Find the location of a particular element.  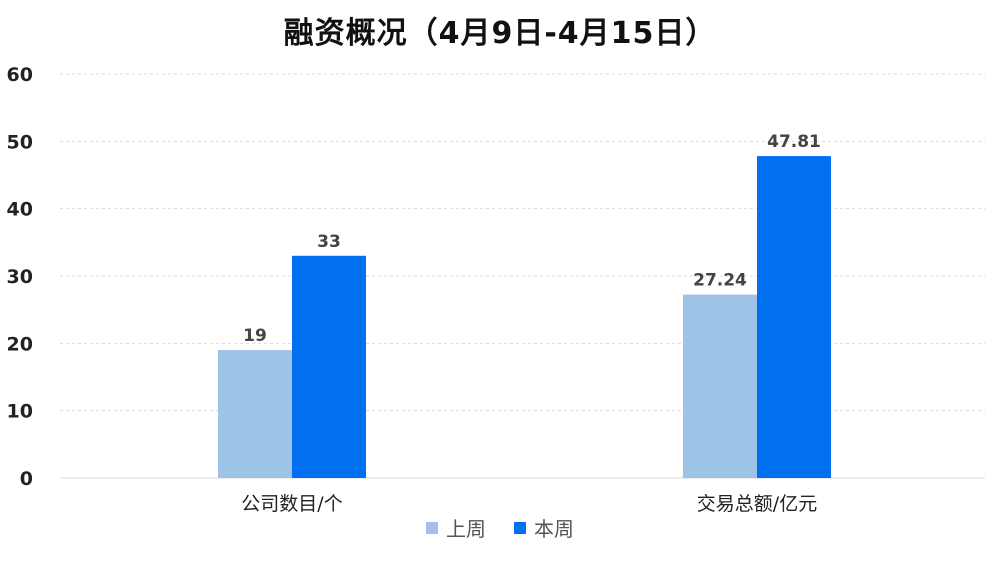

y-tick-label: 60 is located at coordinates (20, 75).